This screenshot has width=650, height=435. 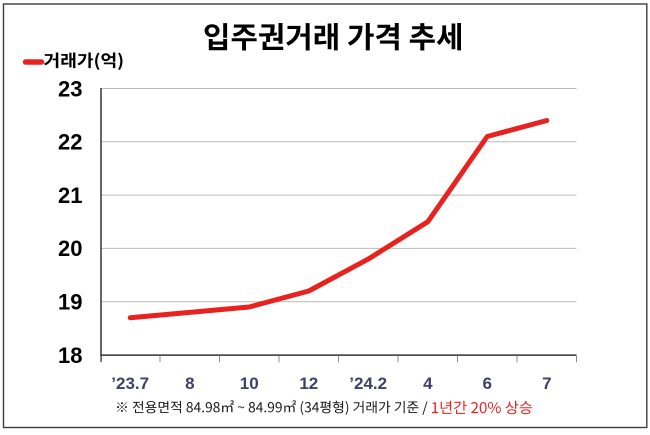 I want to click on svg-text: ’23.7, so click(x=130, y=383).